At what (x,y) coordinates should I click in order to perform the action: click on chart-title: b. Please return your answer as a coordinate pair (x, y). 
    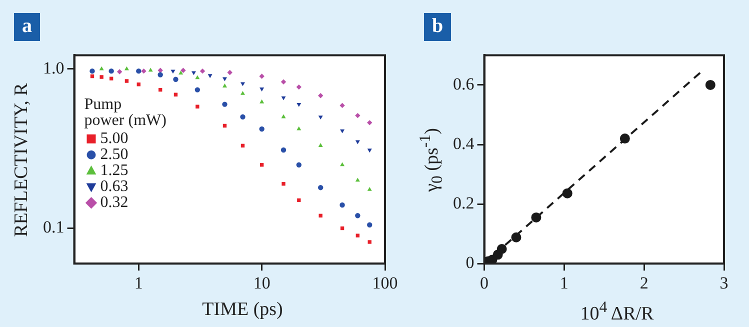
    Looking at the image, I should click on (438, 27).